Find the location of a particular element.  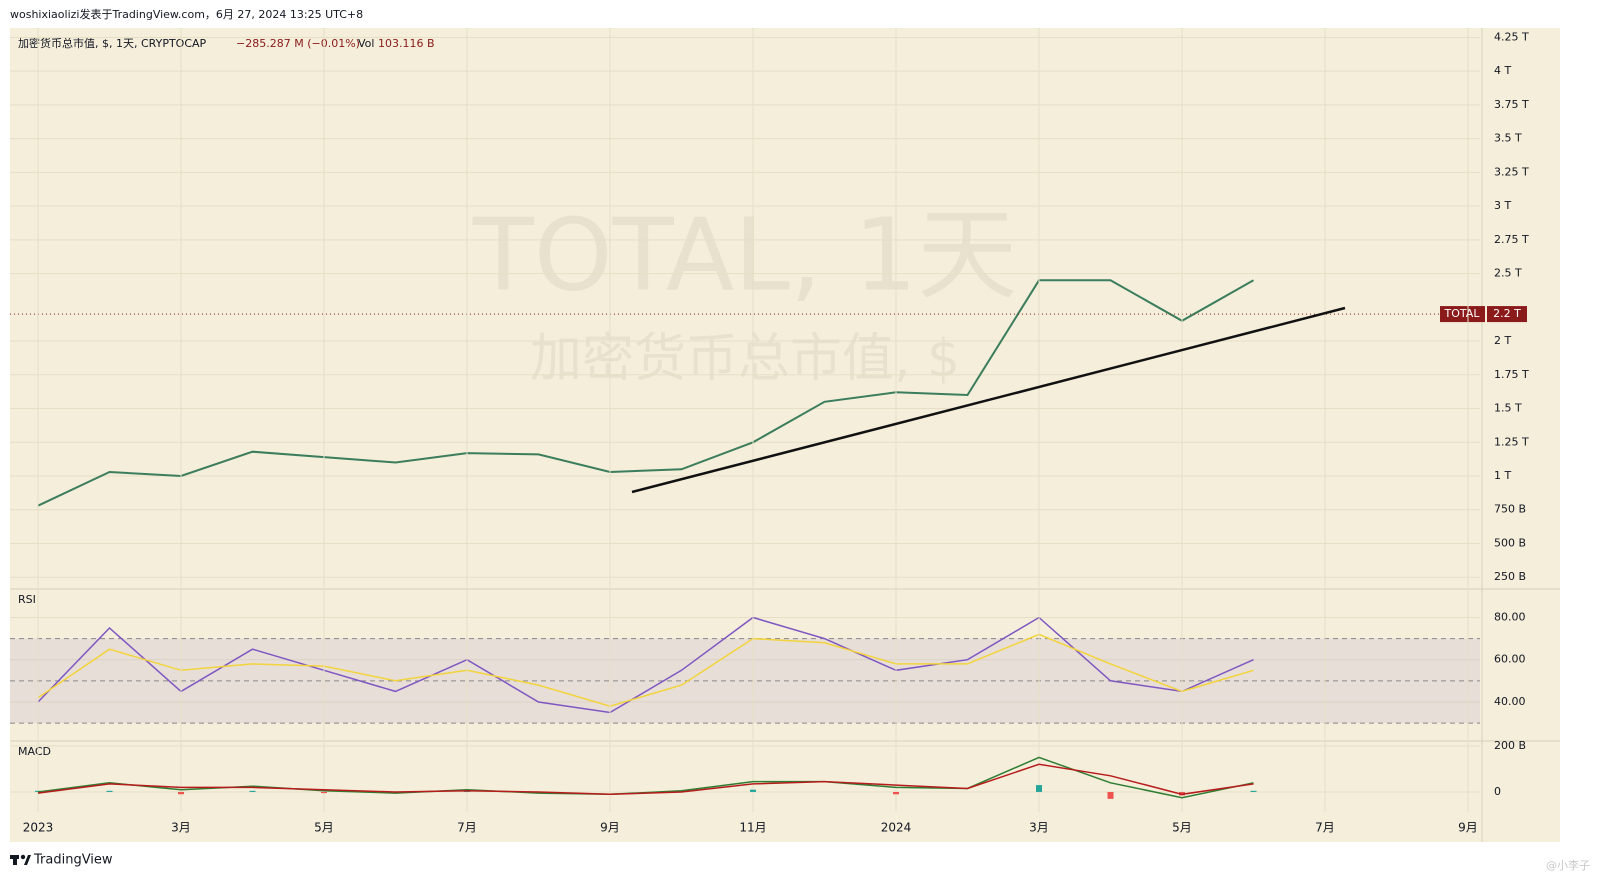

y-tick-label: 80.00 is located at coordinates (1510, 616).